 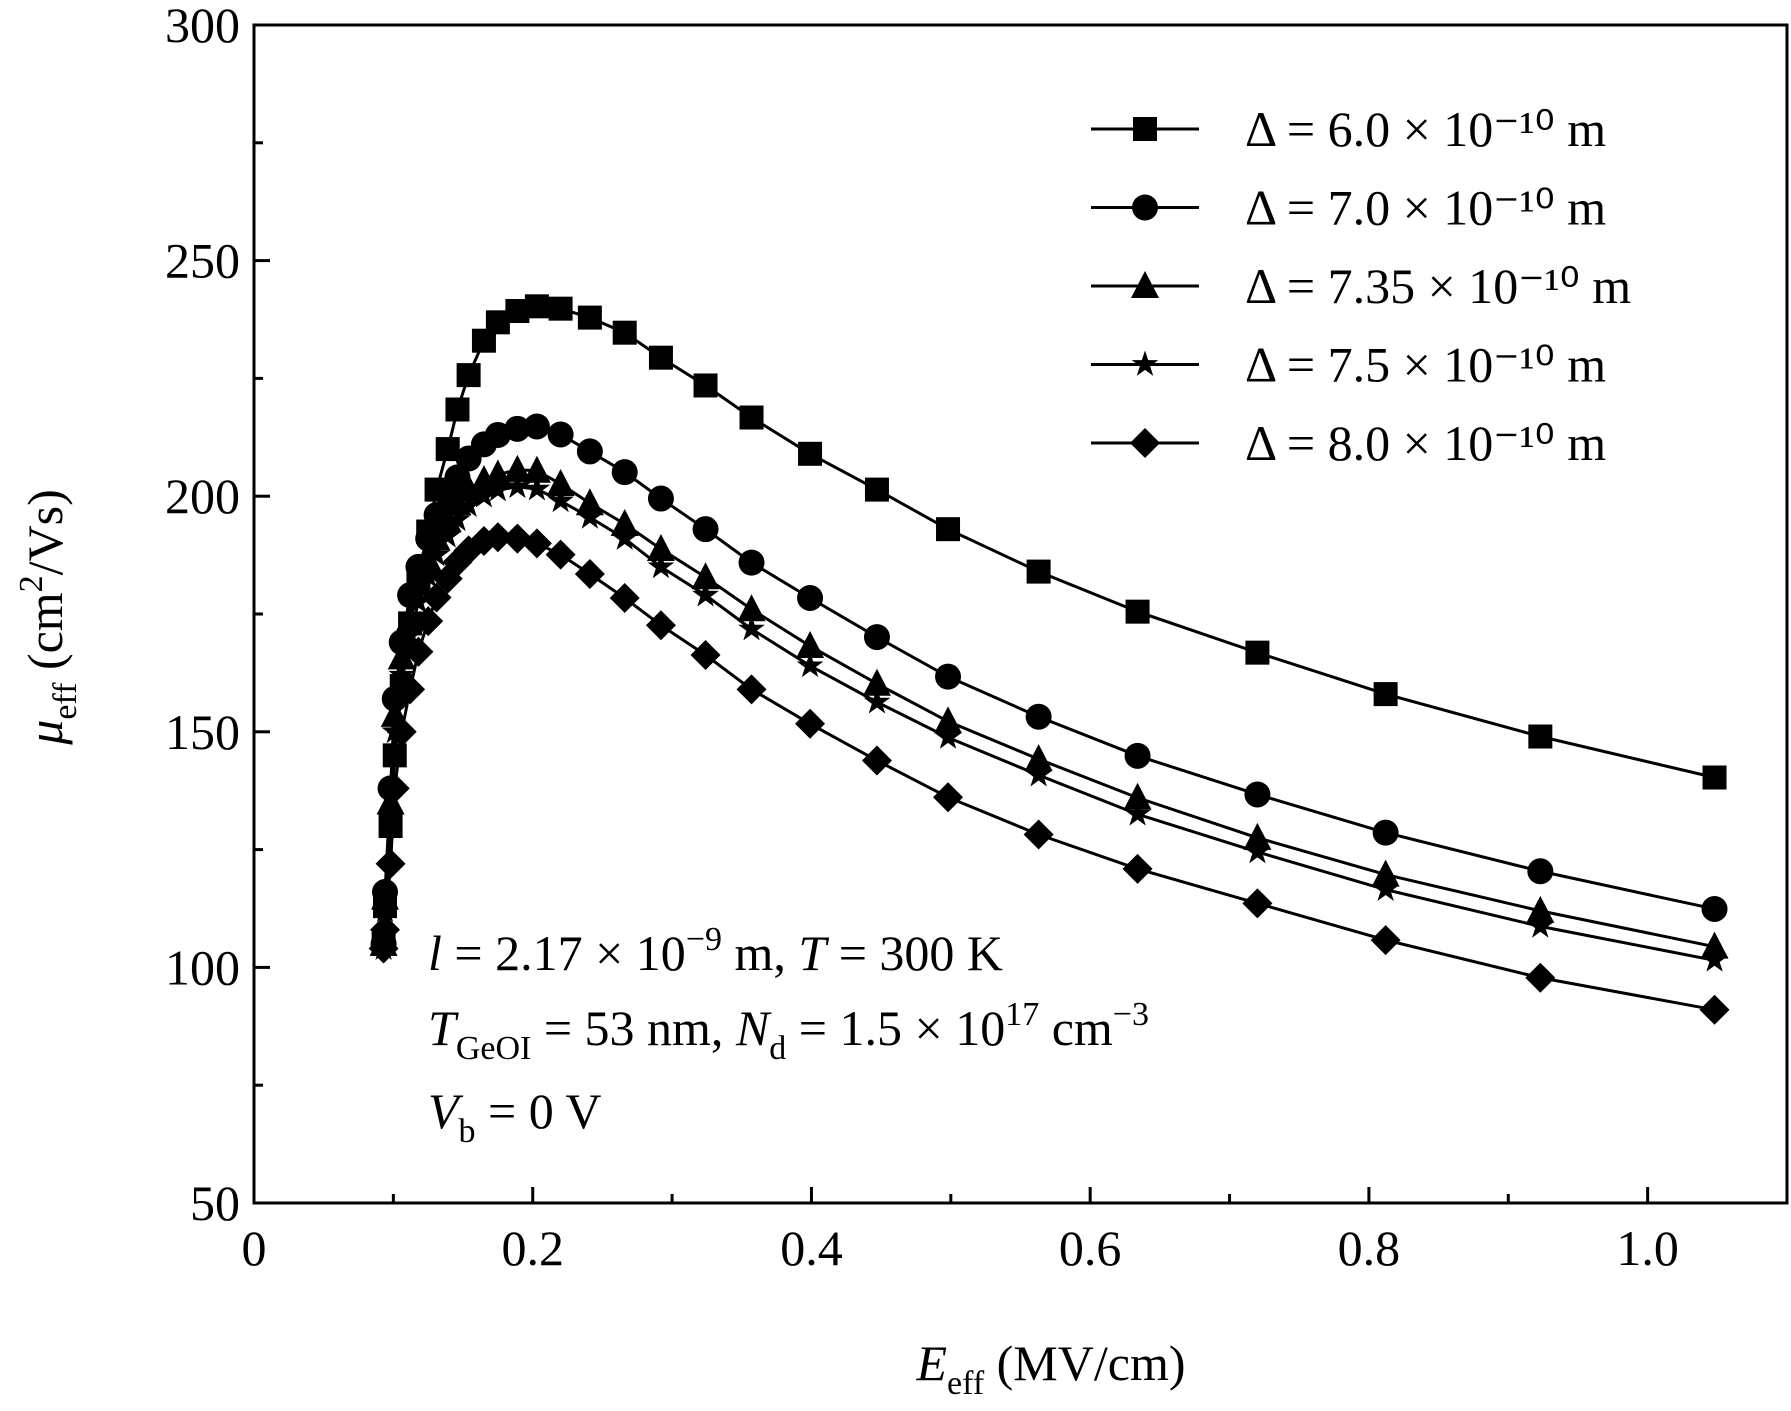 What do you see at coordinates (715, 951) in the screenshot?
I see `annotation: l = 2.17 × 10−9 m, T = 300 K` at bounding box center [715, 951].